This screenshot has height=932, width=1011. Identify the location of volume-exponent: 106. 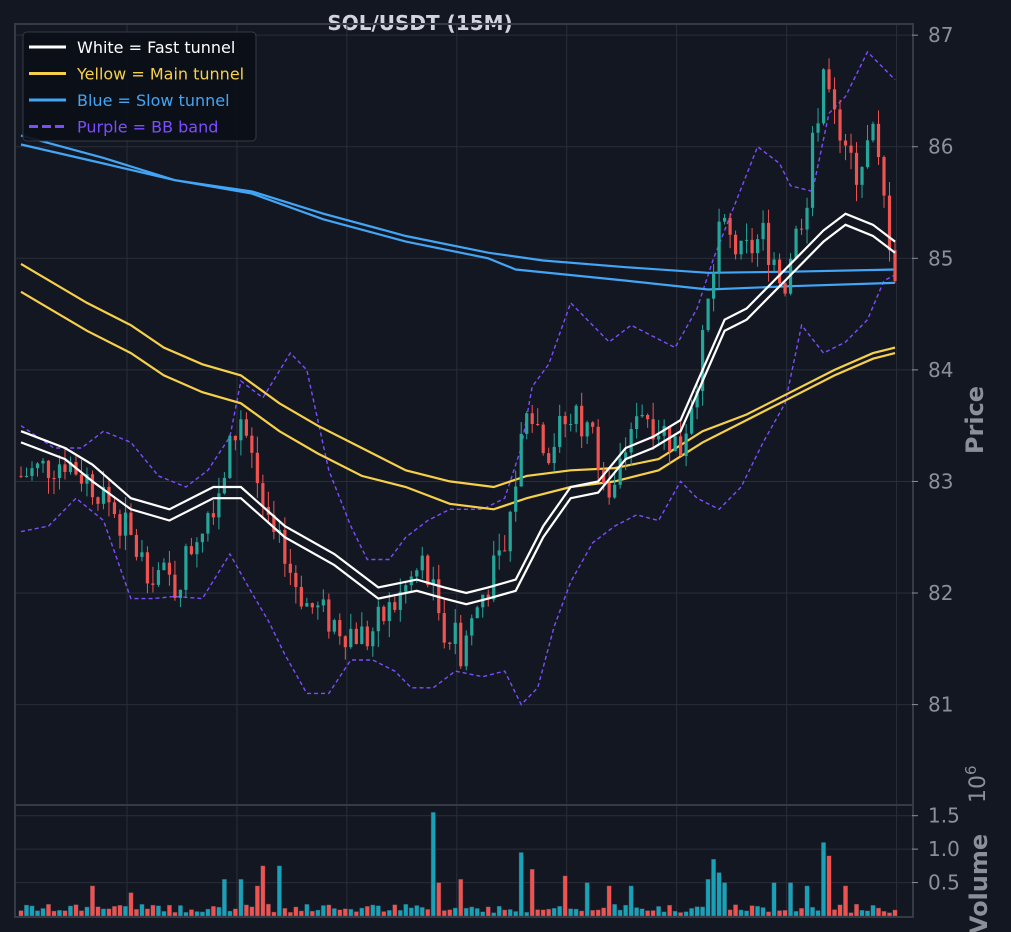
(976, 784).